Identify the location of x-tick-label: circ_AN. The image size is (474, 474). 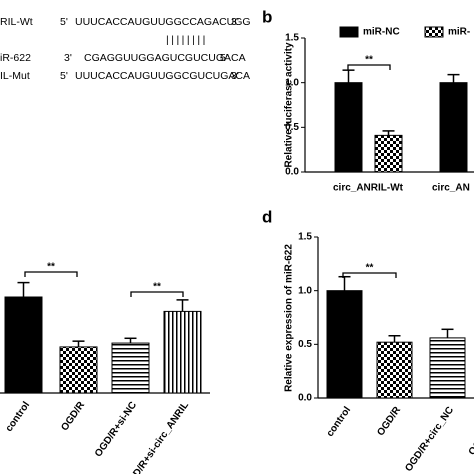
(451, 188).